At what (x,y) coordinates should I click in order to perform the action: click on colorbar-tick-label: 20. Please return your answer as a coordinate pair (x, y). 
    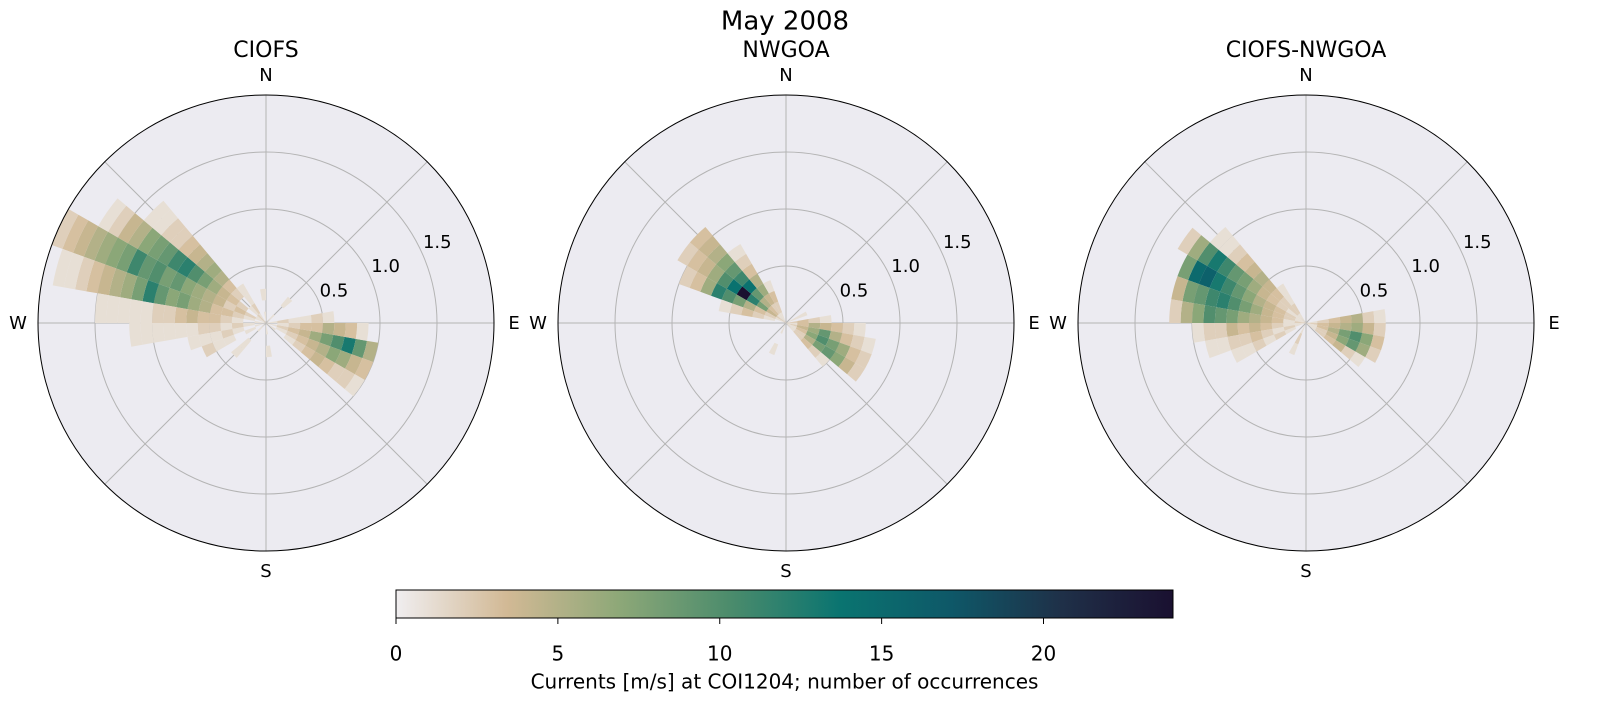
    Looking at the image, I should click on (1043, 654).